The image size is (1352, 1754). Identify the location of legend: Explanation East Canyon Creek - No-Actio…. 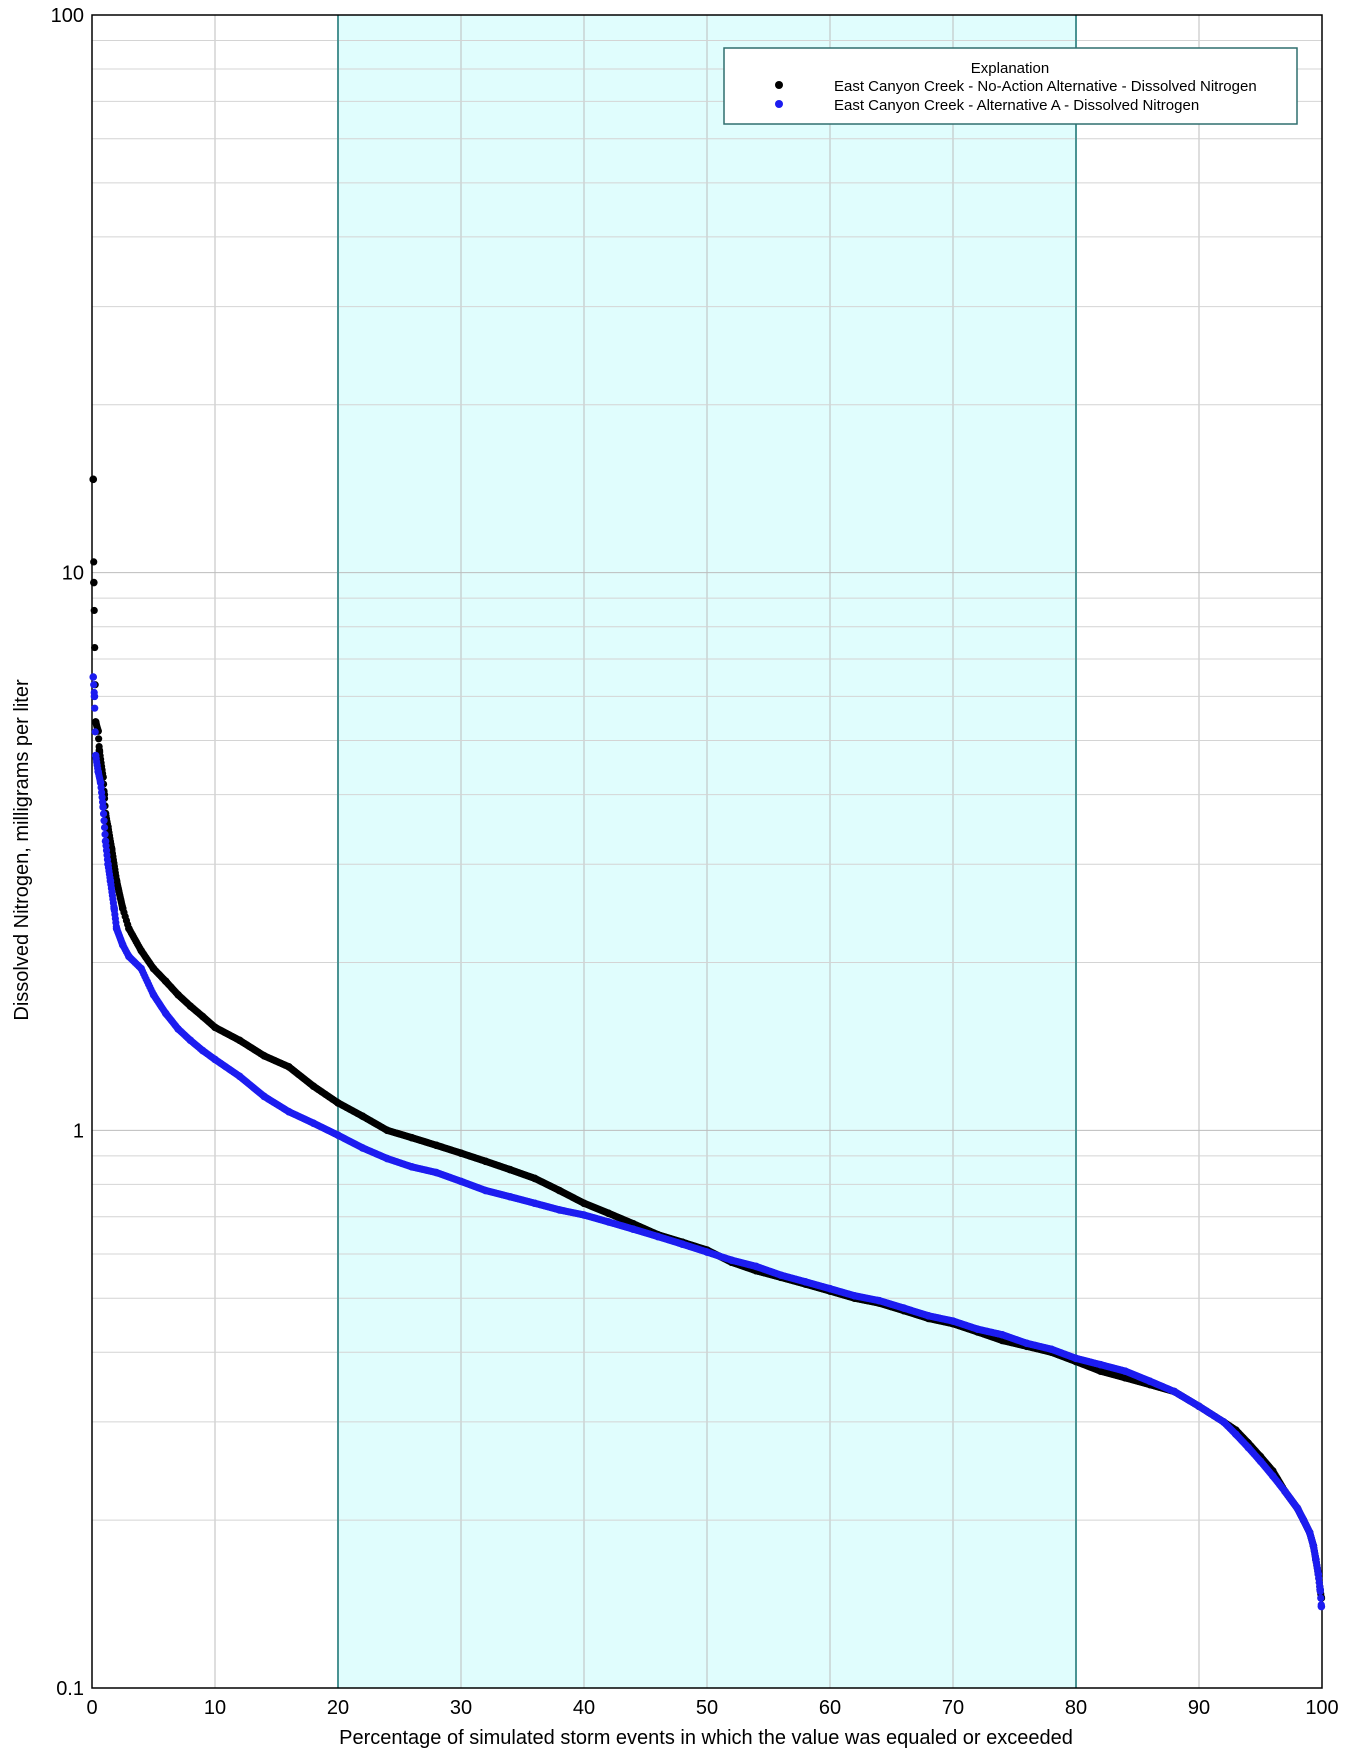
(1010, 86).